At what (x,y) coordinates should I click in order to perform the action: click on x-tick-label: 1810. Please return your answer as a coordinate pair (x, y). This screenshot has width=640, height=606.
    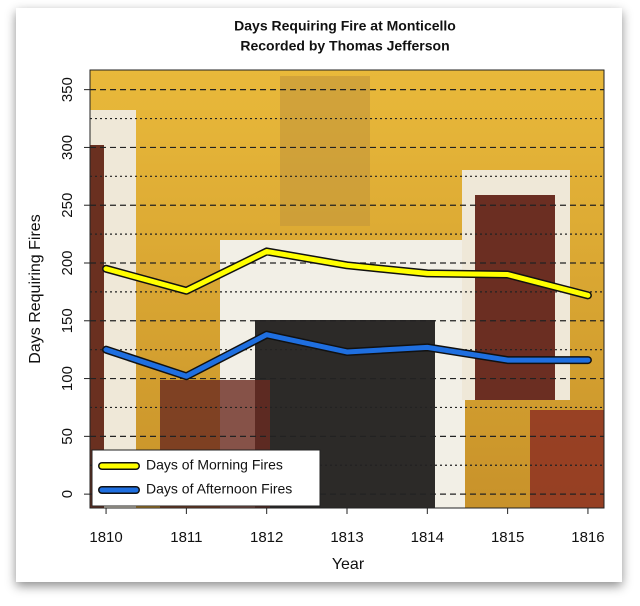
    Looking at the image, I should click on (105, 537).